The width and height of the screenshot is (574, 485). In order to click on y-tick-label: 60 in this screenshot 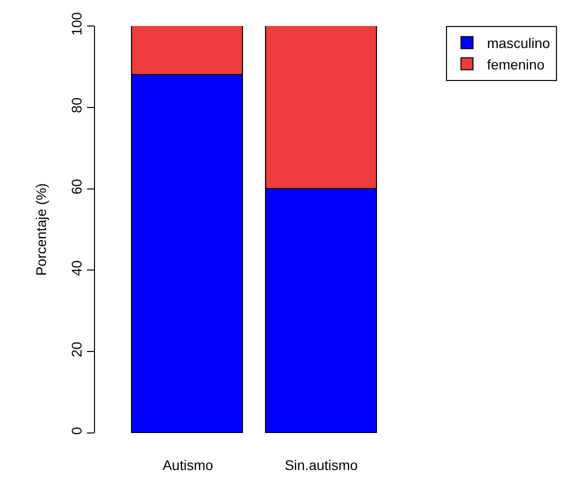, I will do `click(76, 186)`.